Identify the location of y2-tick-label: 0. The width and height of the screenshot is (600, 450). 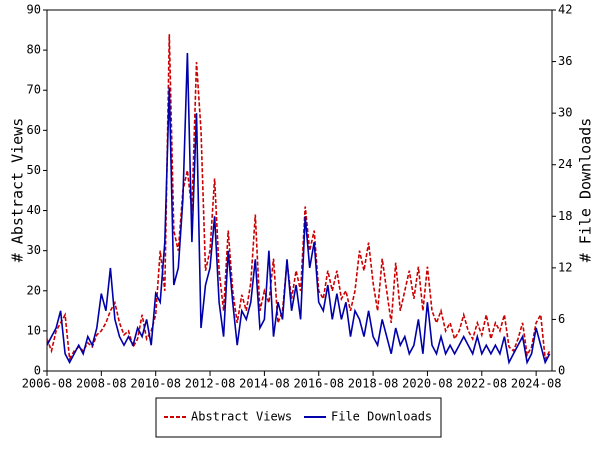
(561, 371).